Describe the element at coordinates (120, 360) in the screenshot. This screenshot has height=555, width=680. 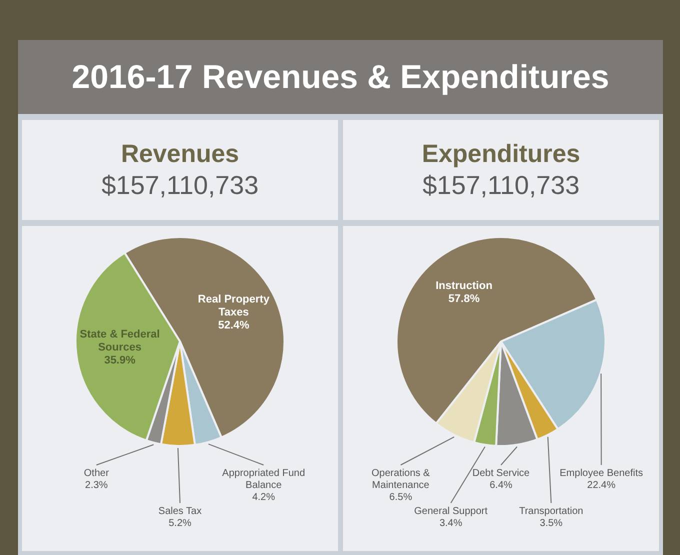
I see `data-label: 35.9%` at that location.